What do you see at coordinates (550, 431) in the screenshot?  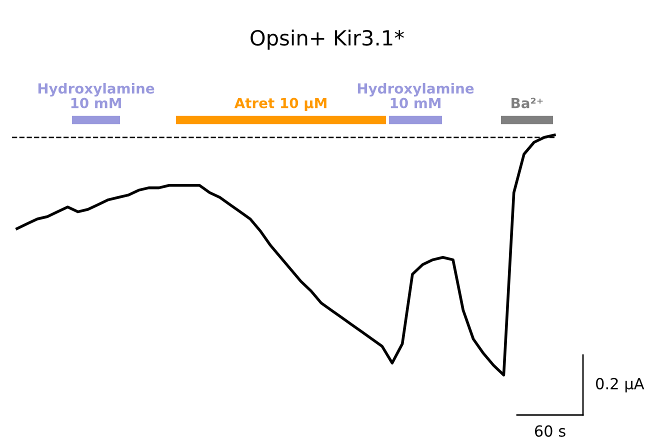 I see `text: 60 s` at bounding box center [550, 431].